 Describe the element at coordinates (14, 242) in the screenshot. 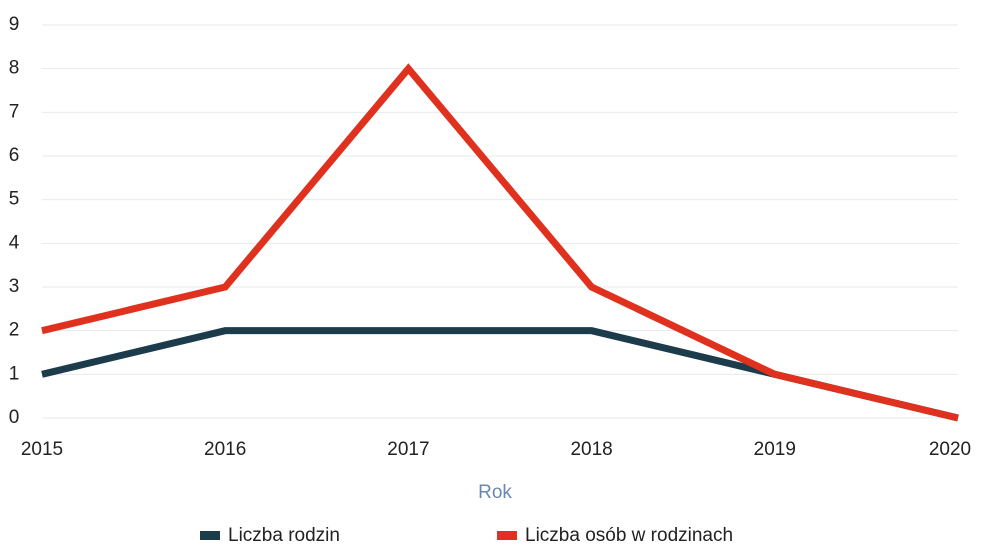

I see `y-tick-label: 4` at that location.